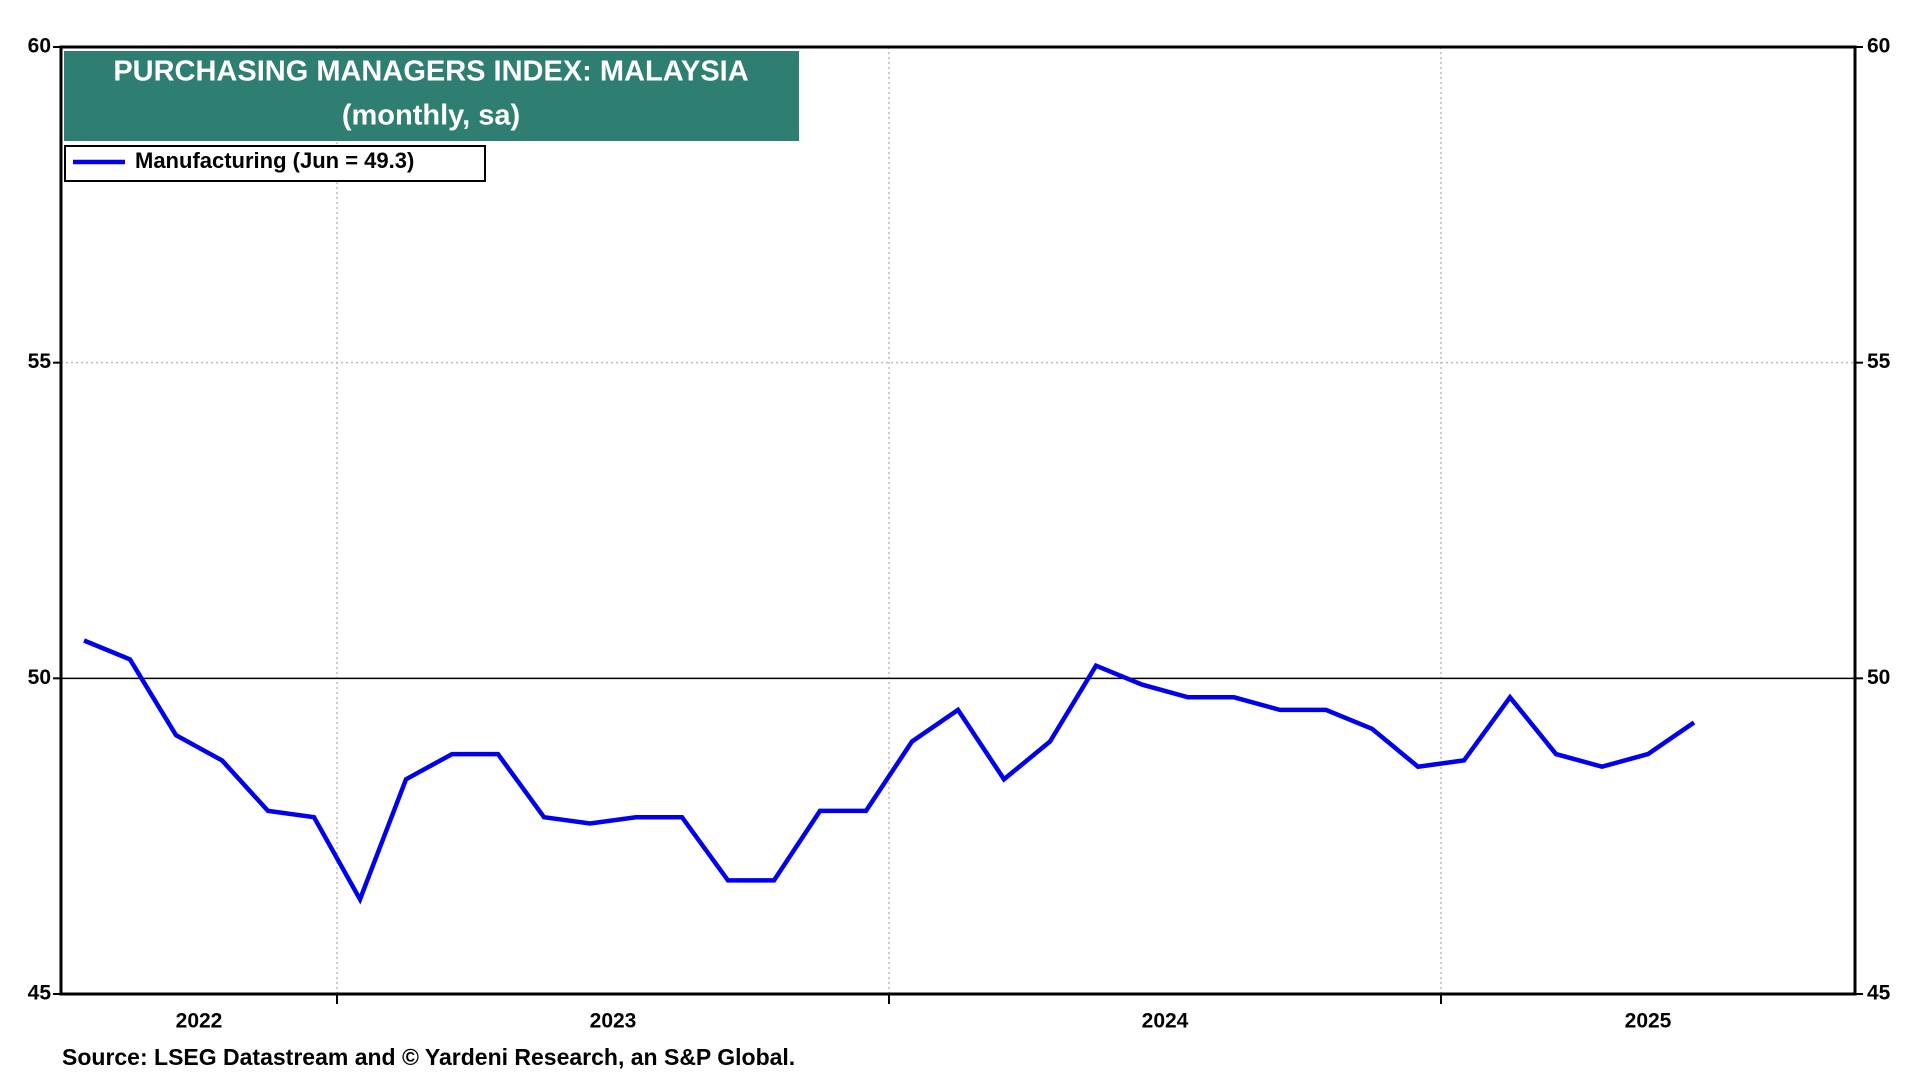 This screenshot has width=1920, height=1080. Describe the element at coordinates (274, 160) in the screenshot. I see `legend-label: Manufacturing (Jun = 49.3)` at that location.